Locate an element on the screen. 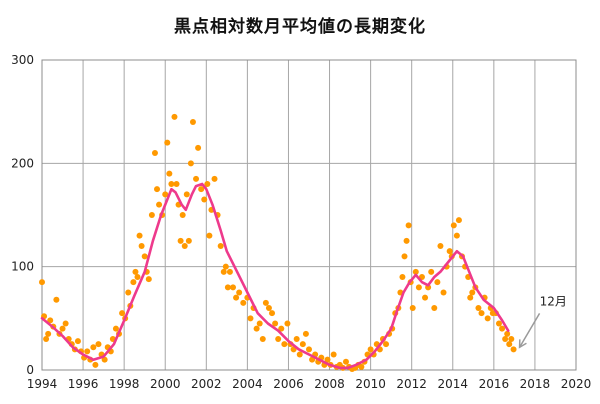  x-tick-label: 1996 is located at coordinates (83, 384).